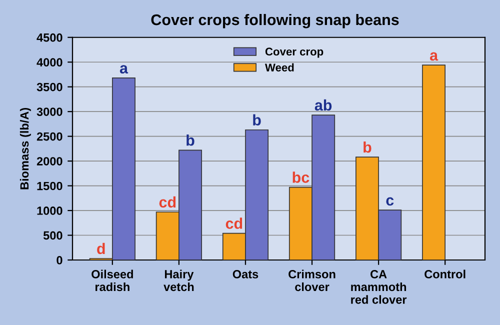  What do you see at coordinates (59, 260) in the screenshot?
I see `y-tick-label: 0` at bounding box center [59, 260].